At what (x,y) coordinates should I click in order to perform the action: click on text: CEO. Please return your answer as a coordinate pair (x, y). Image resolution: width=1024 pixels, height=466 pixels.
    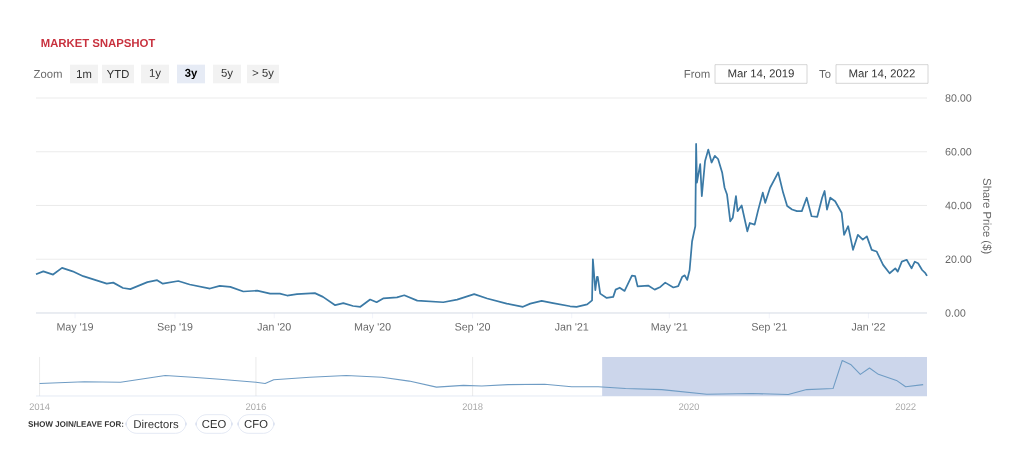
    Looking at the image, I should click on (214, 423).